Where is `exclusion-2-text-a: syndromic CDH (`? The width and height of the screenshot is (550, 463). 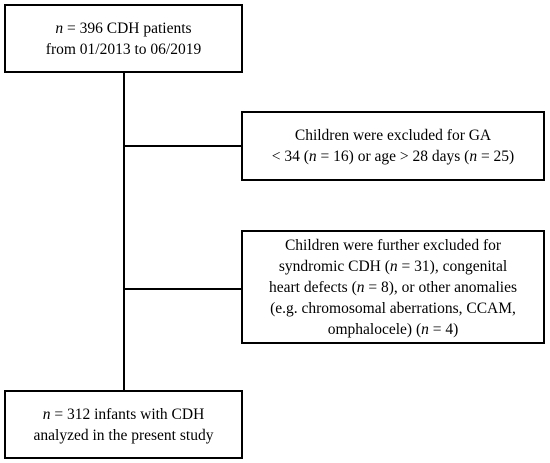
exclusion-2-text-a: syndromic CDH ( is located at coordinates (334, 266).